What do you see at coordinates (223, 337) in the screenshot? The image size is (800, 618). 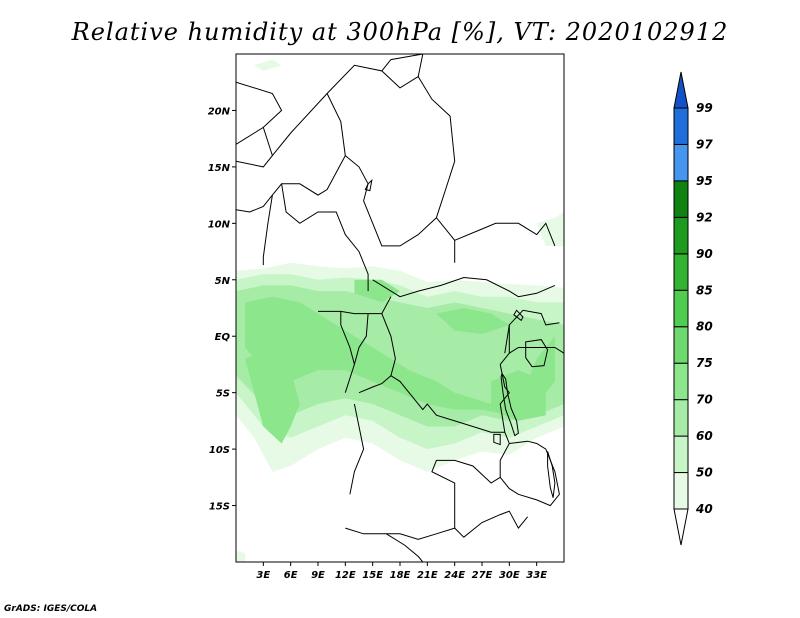 I see `lat-tick-label: EQ` at bounding box center [223, 337].